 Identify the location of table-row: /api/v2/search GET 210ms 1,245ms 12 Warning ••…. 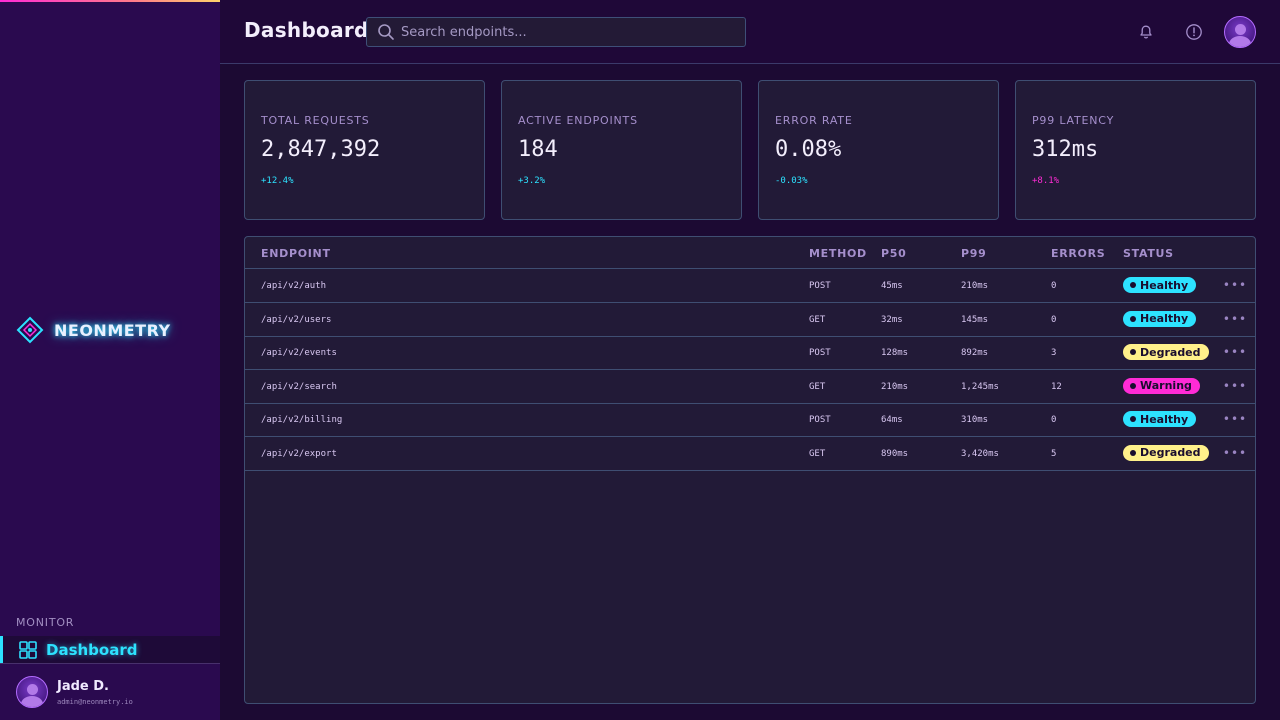
(750, 387).